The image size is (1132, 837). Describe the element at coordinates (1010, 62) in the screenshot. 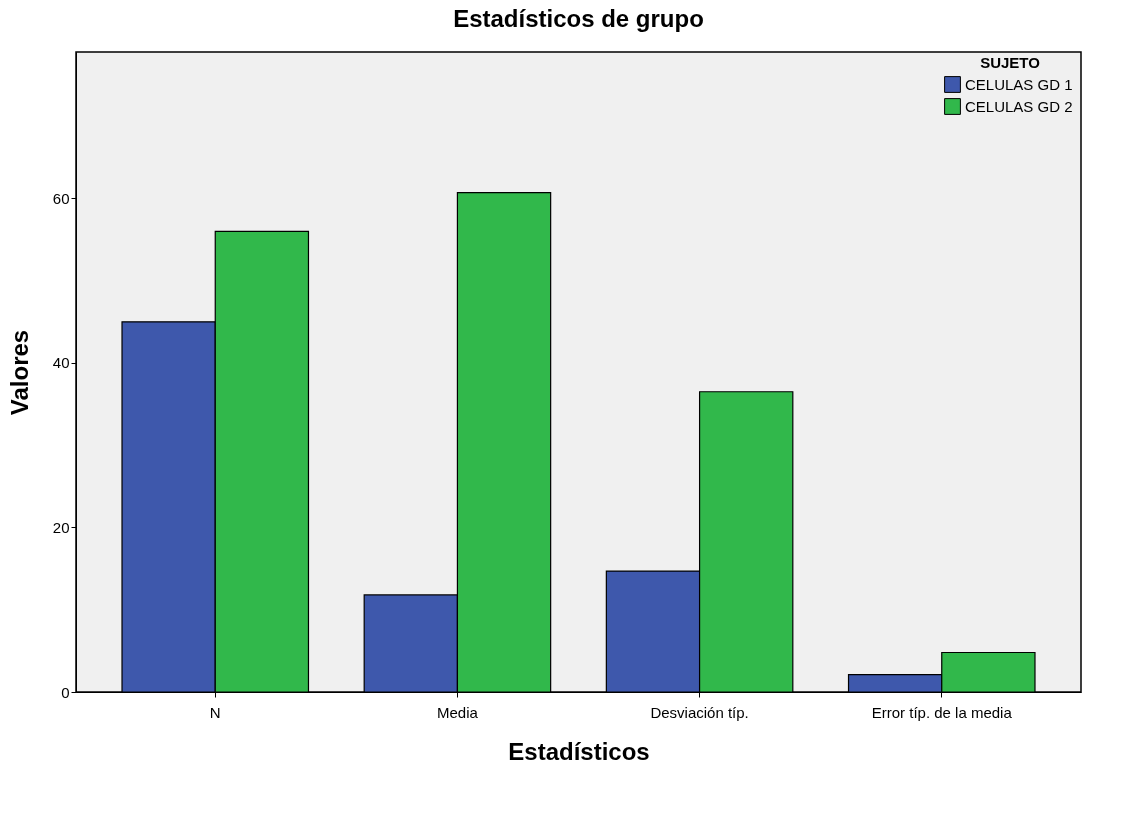

I see `legend-title: SUJETO` at that location.